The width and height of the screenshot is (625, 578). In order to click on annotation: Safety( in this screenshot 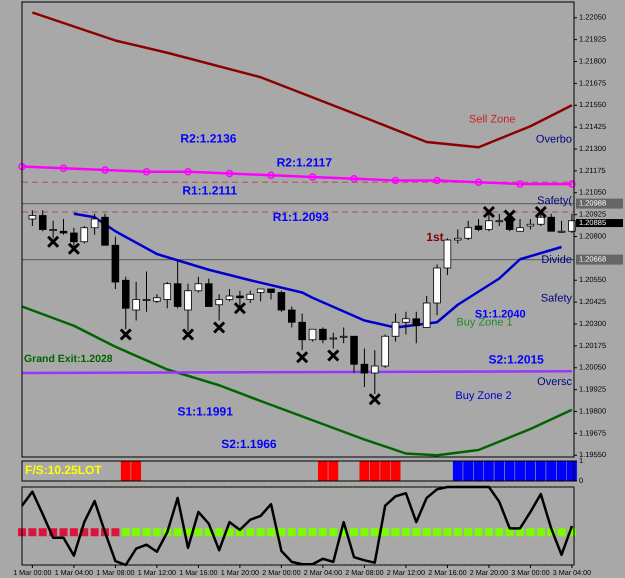, I will do `click(554, 201)`.